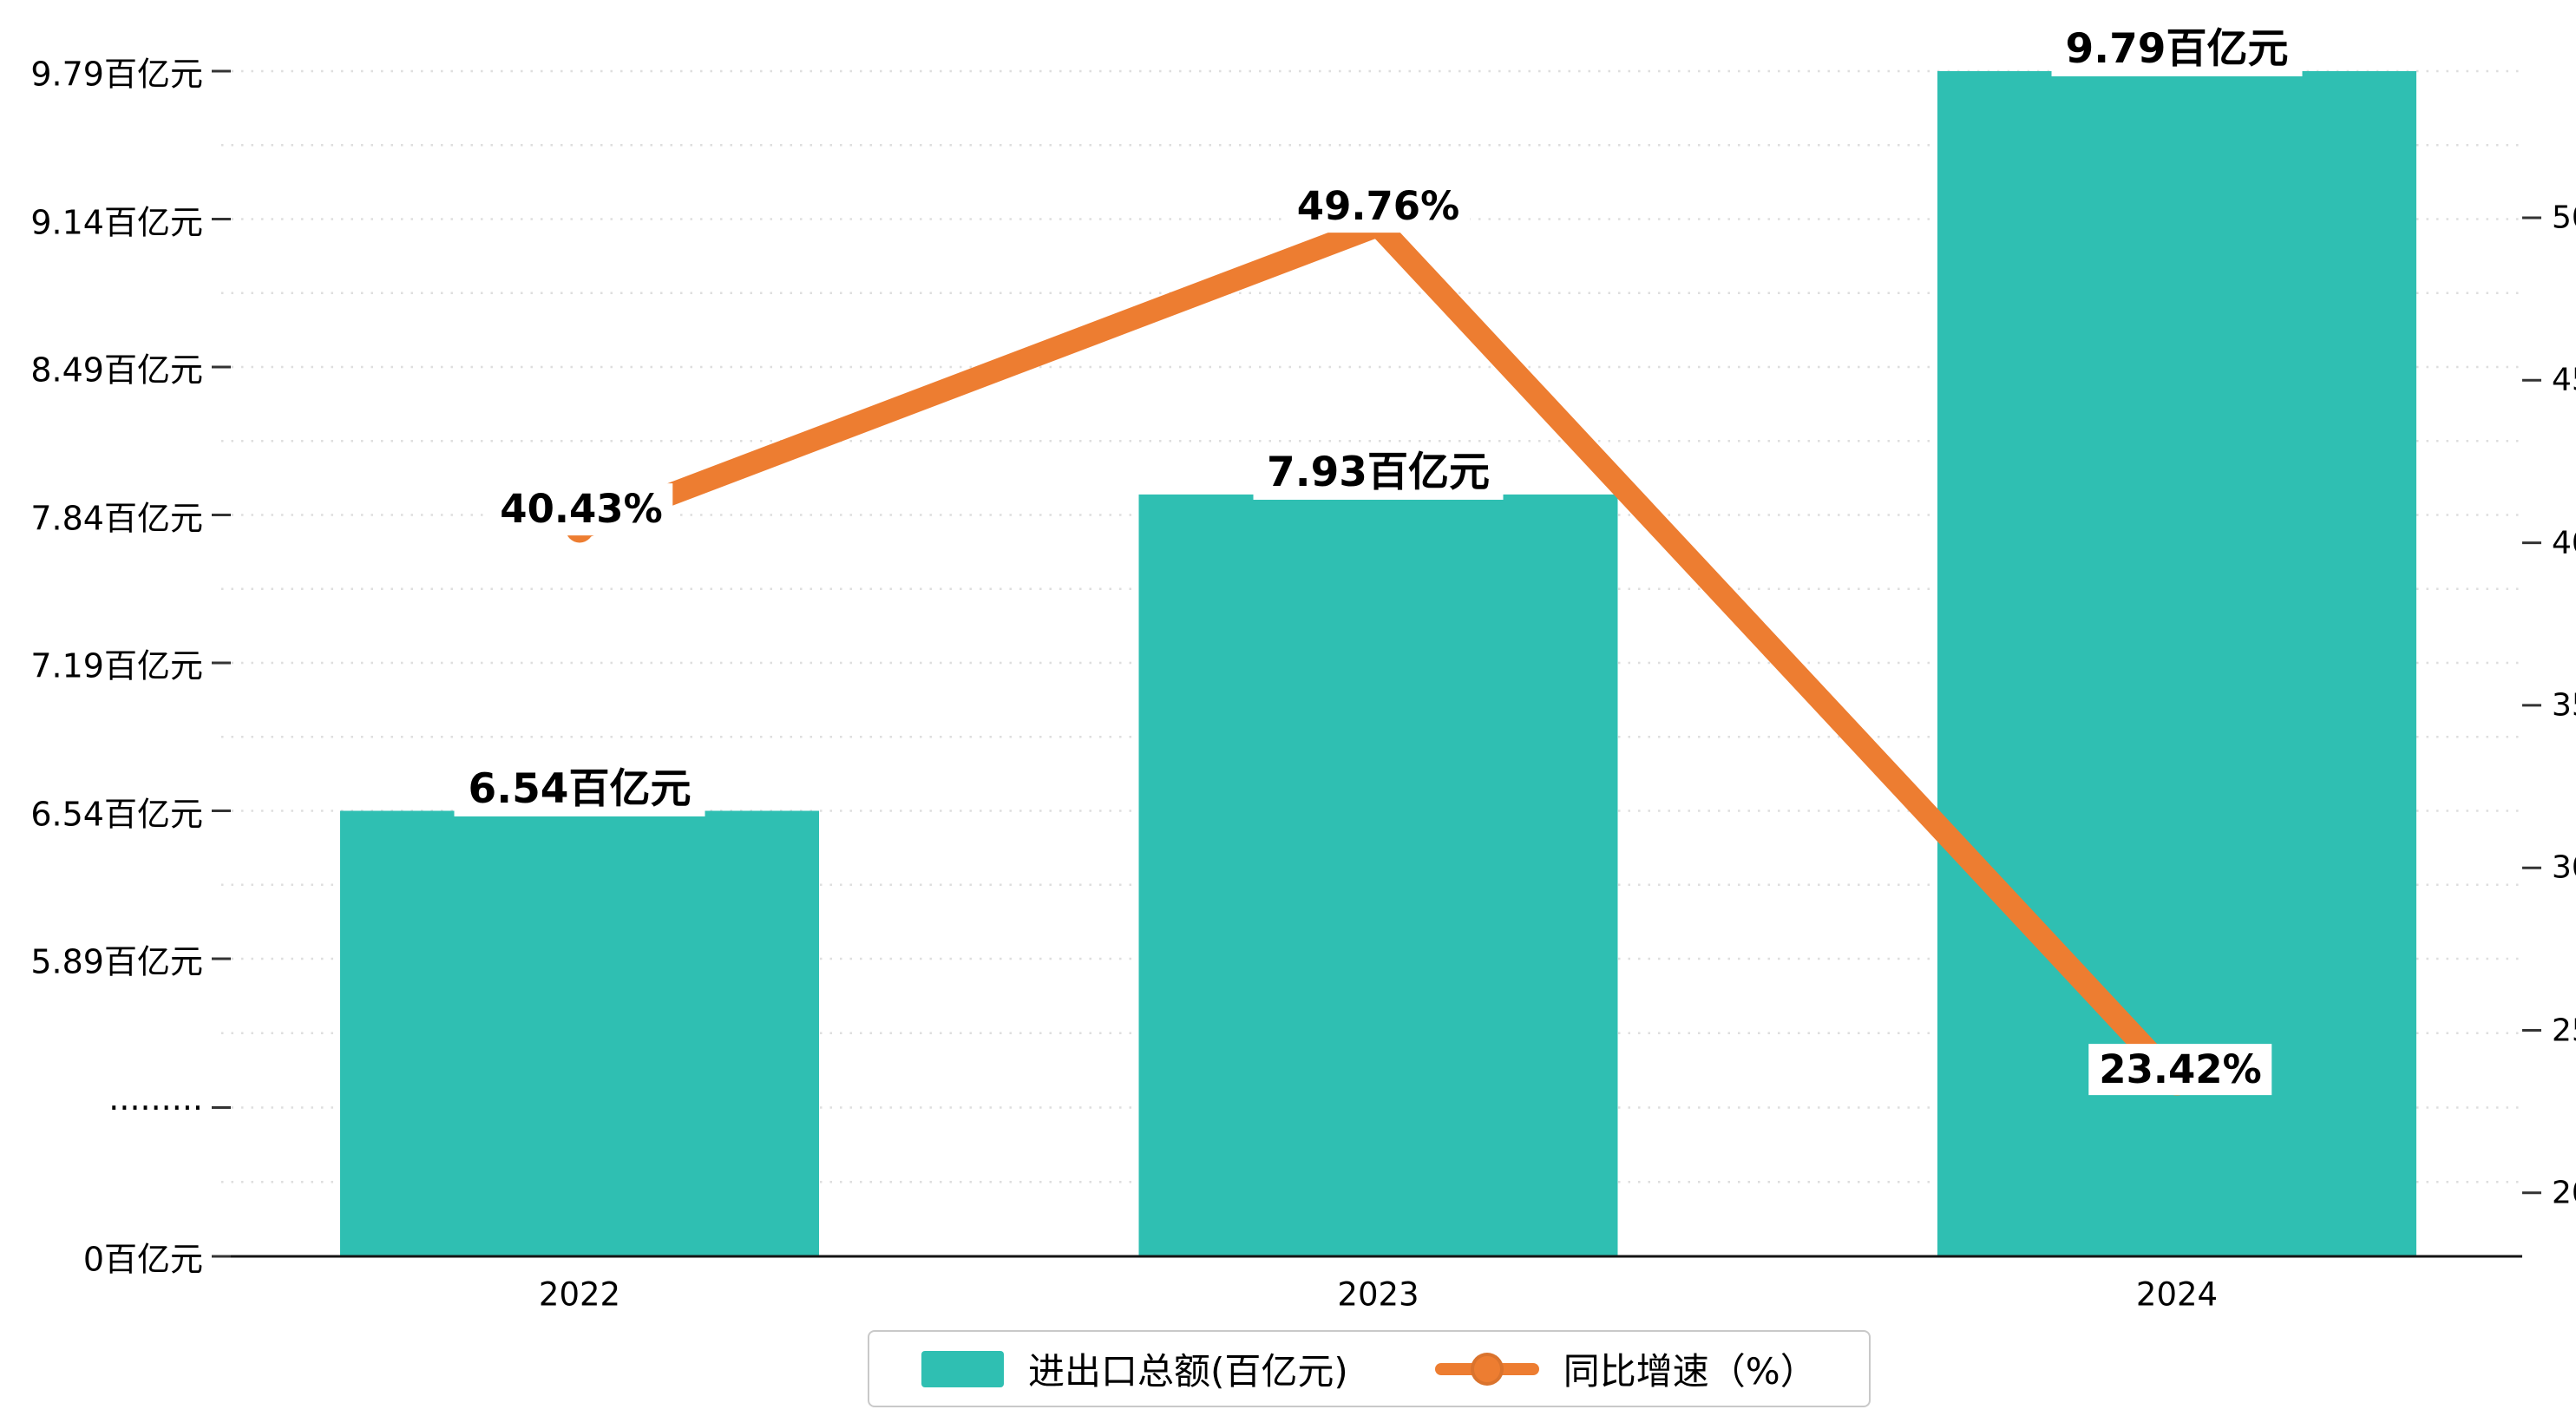 The width and height of the screenshot is (2576, 1416). I want to click on legend-item-bar-series: 进出口总额(百亿元), so click(1134, 1369).